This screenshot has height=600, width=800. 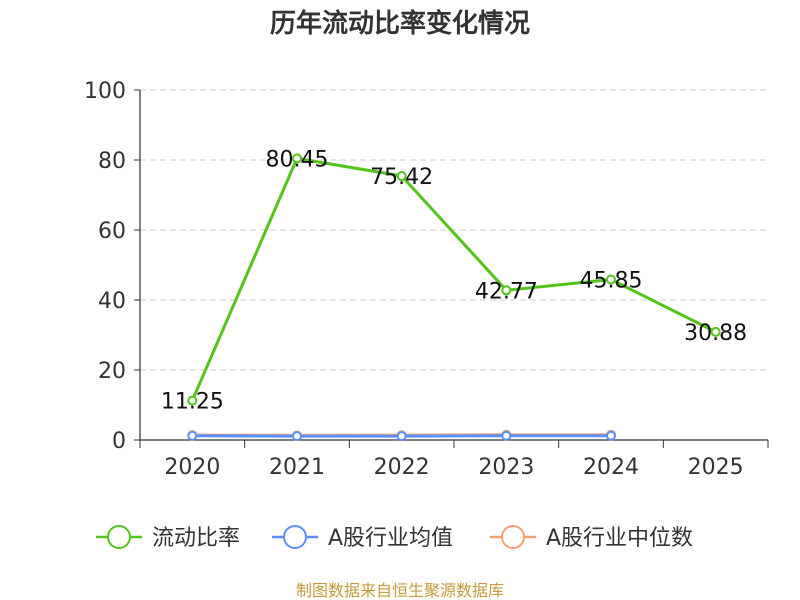 I want to click on legend: 流动比率 A股行业均值 A股行业中位数, so click(x=394, y=538).